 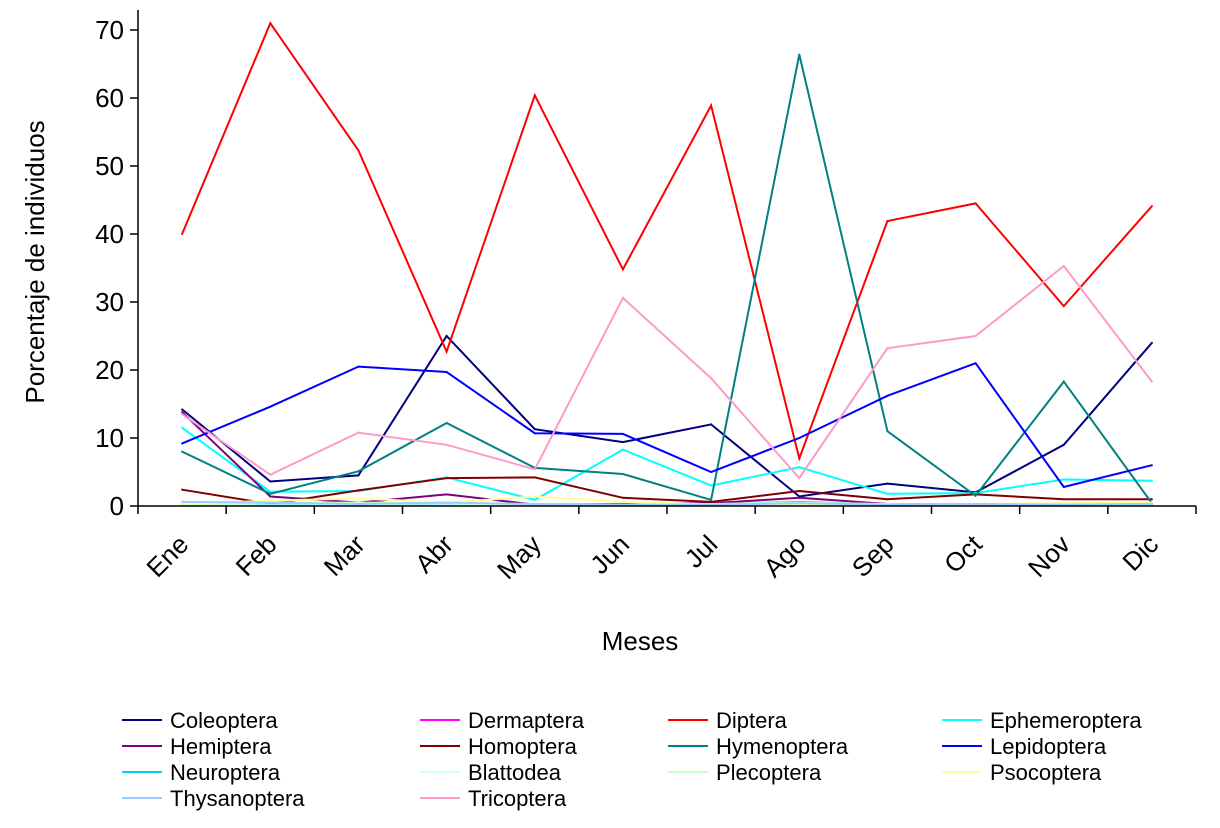 What do you see at coordinates (109, 30) in the screenshot?
I see `y-tick-label: 70` at bounding box center [109, 30].